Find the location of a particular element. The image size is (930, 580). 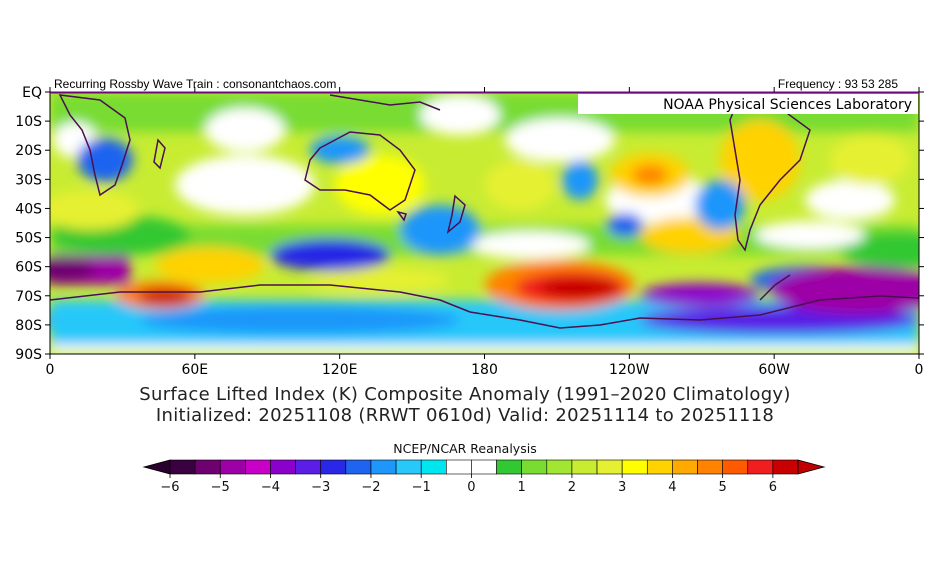

x-tick-label: 120W is located at coordinates (629, 370).